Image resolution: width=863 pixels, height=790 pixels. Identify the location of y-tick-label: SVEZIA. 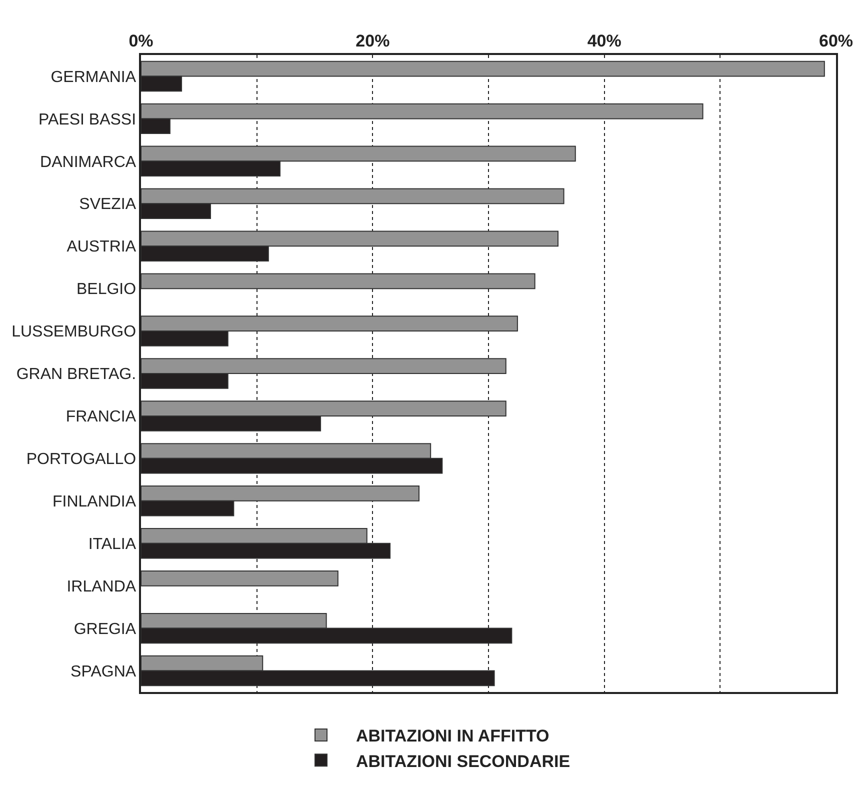
(107, 205).